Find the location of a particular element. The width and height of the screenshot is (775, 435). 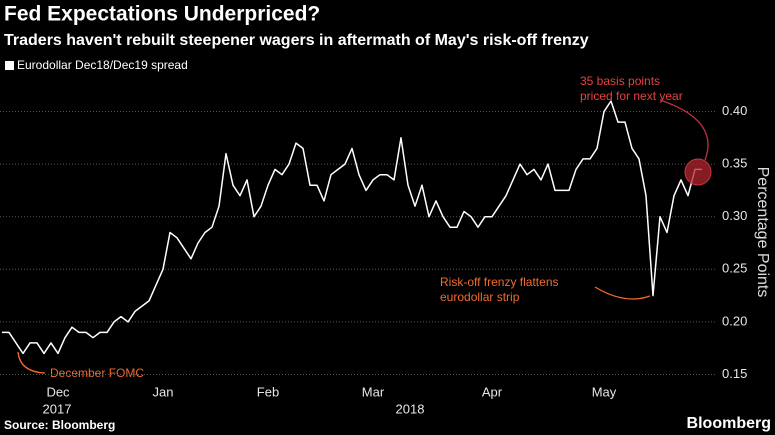

y-tick-label: 0.20 is located at coordinates (734, 320).